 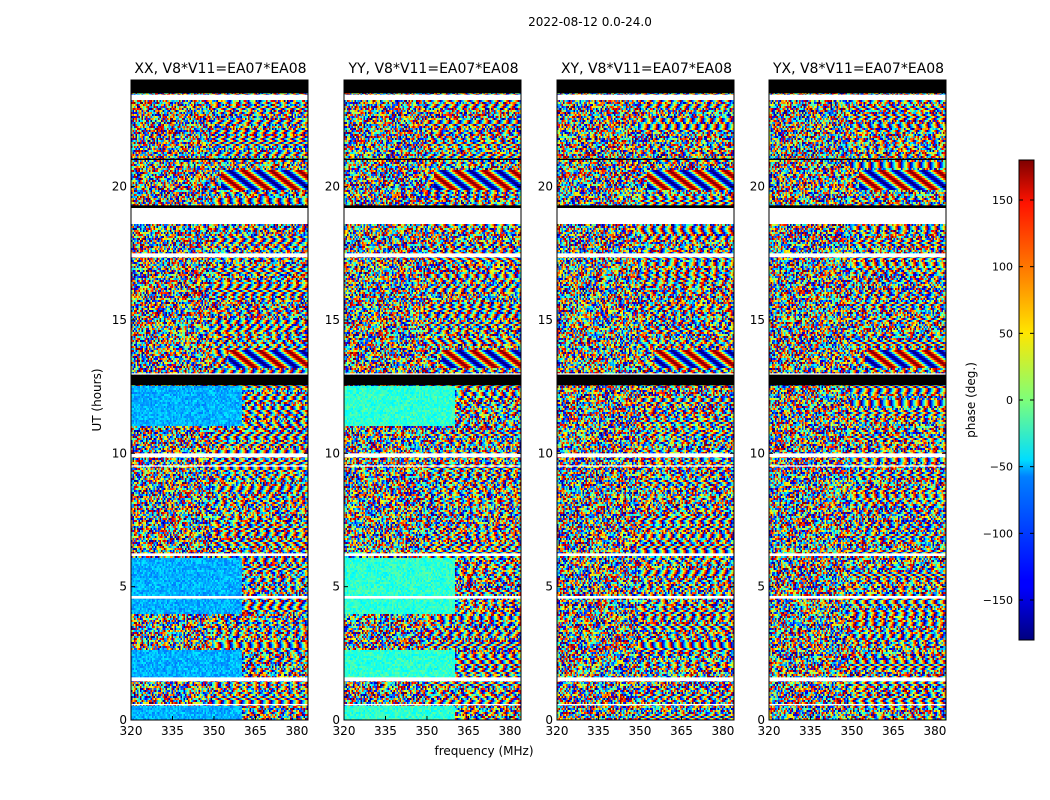 What do you see at coordinates (998, 600) in the screenshot?
I see `colorbar-tick-label: −150` at bounding box center [998, 600].